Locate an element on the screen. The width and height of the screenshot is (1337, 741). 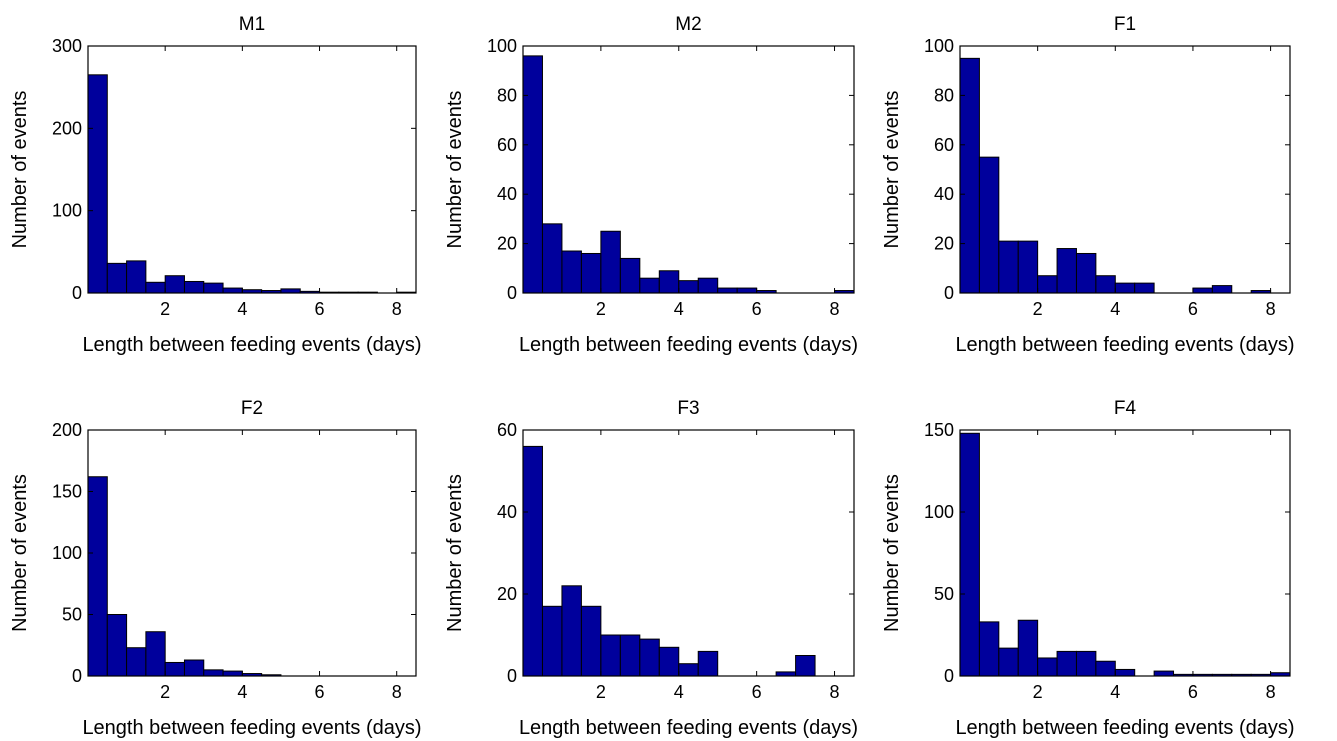
chart-title: M1 is located at coordinates (252, 24).